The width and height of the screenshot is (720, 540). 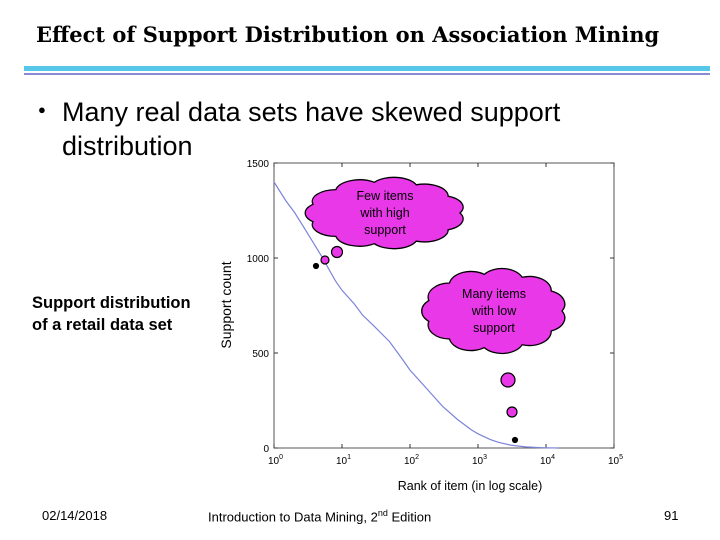 What do you see at coordinates (409, 517) in the screenshot?
I see `footer-book-end: Edition` at bounding box center [409, 517].